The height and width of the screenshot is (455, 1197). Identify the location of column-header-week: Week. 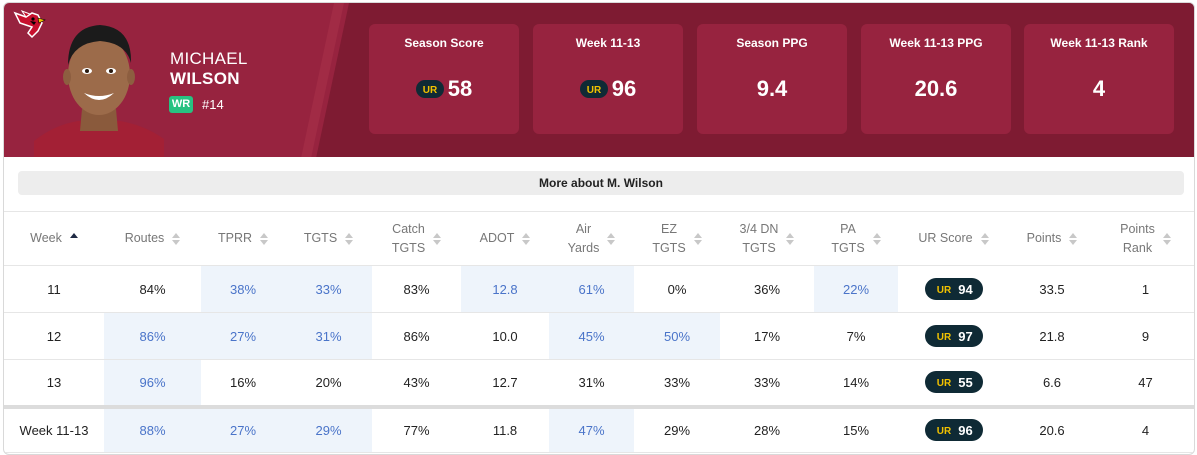
(54, 238).